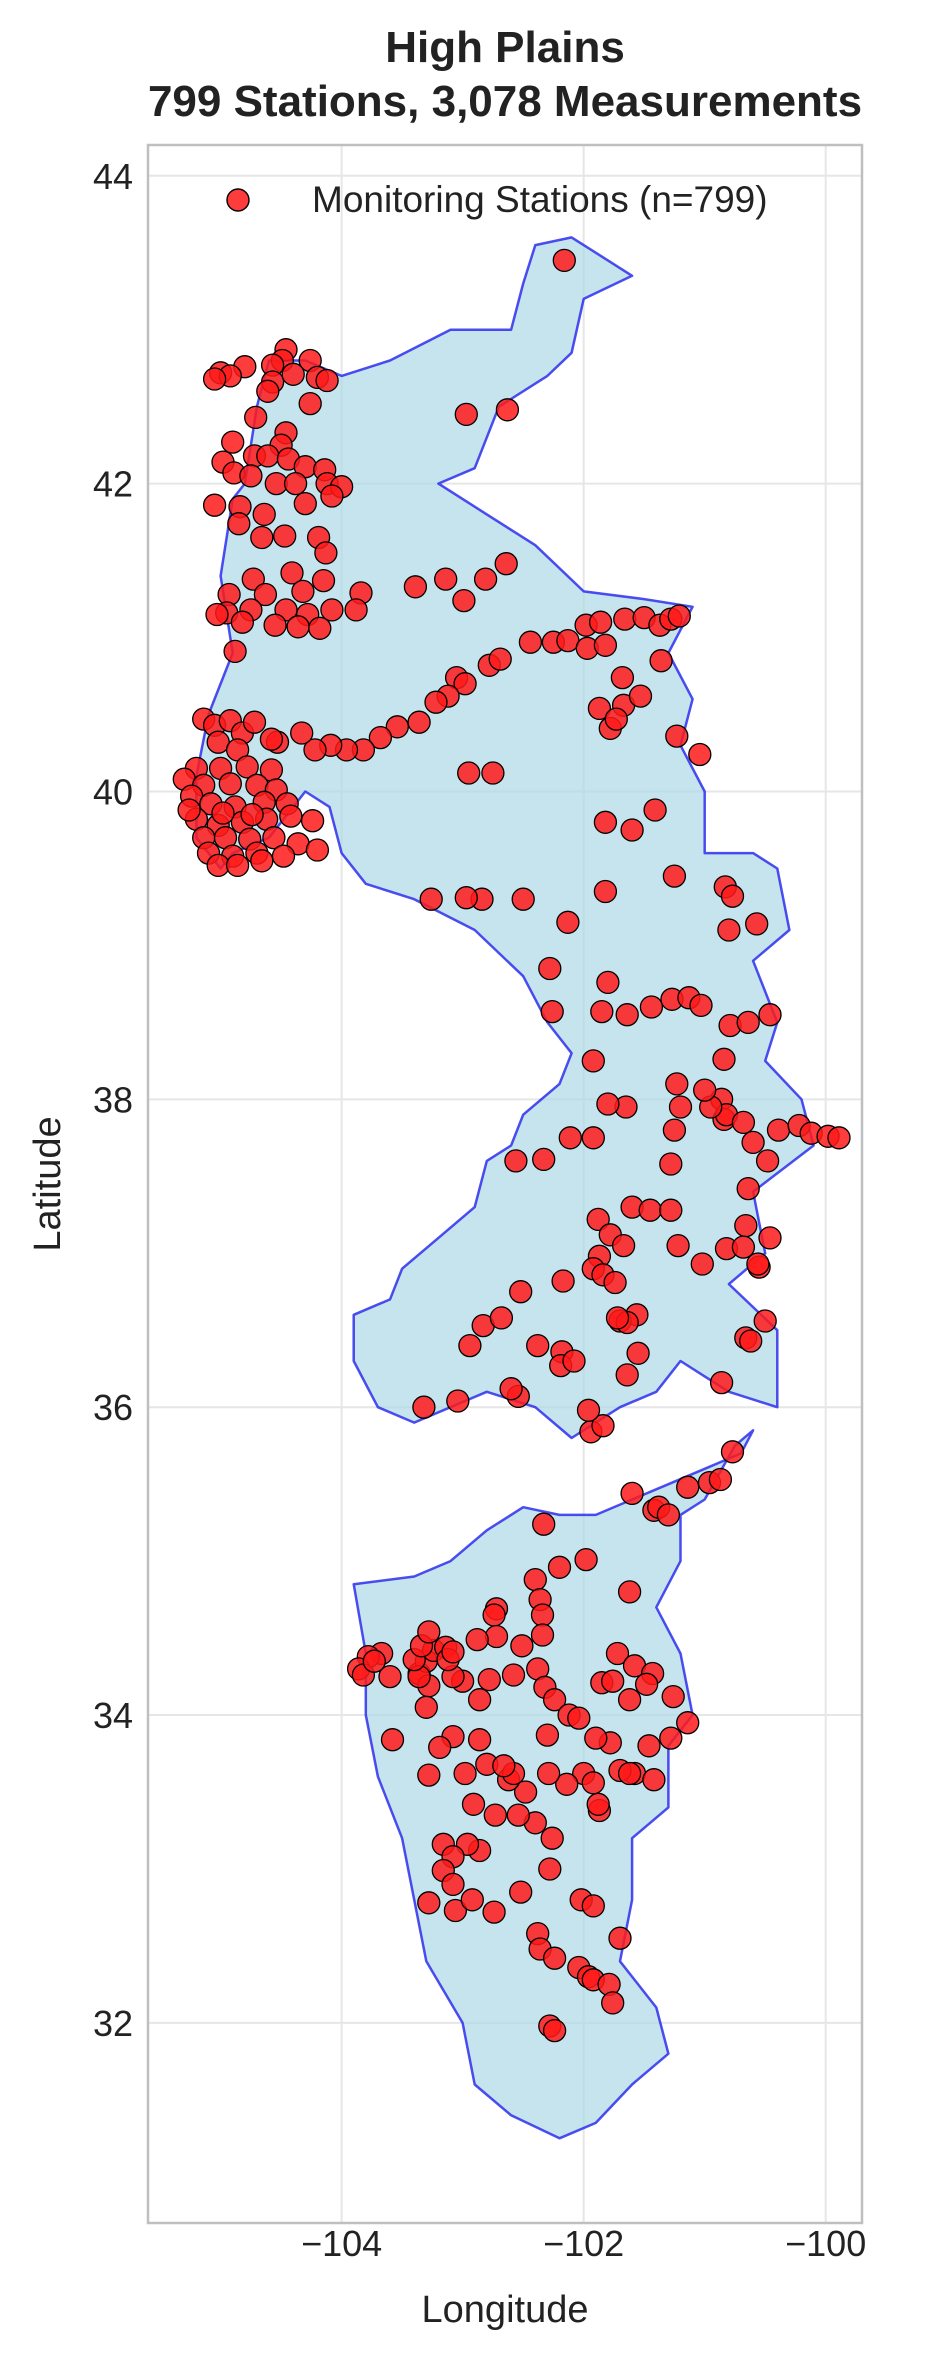 This screenshot has width=940, height=2367. What do you see at coordinates (238, 200) in the screenshot?
I see `legend-marker` at bounding box center [238, 200].